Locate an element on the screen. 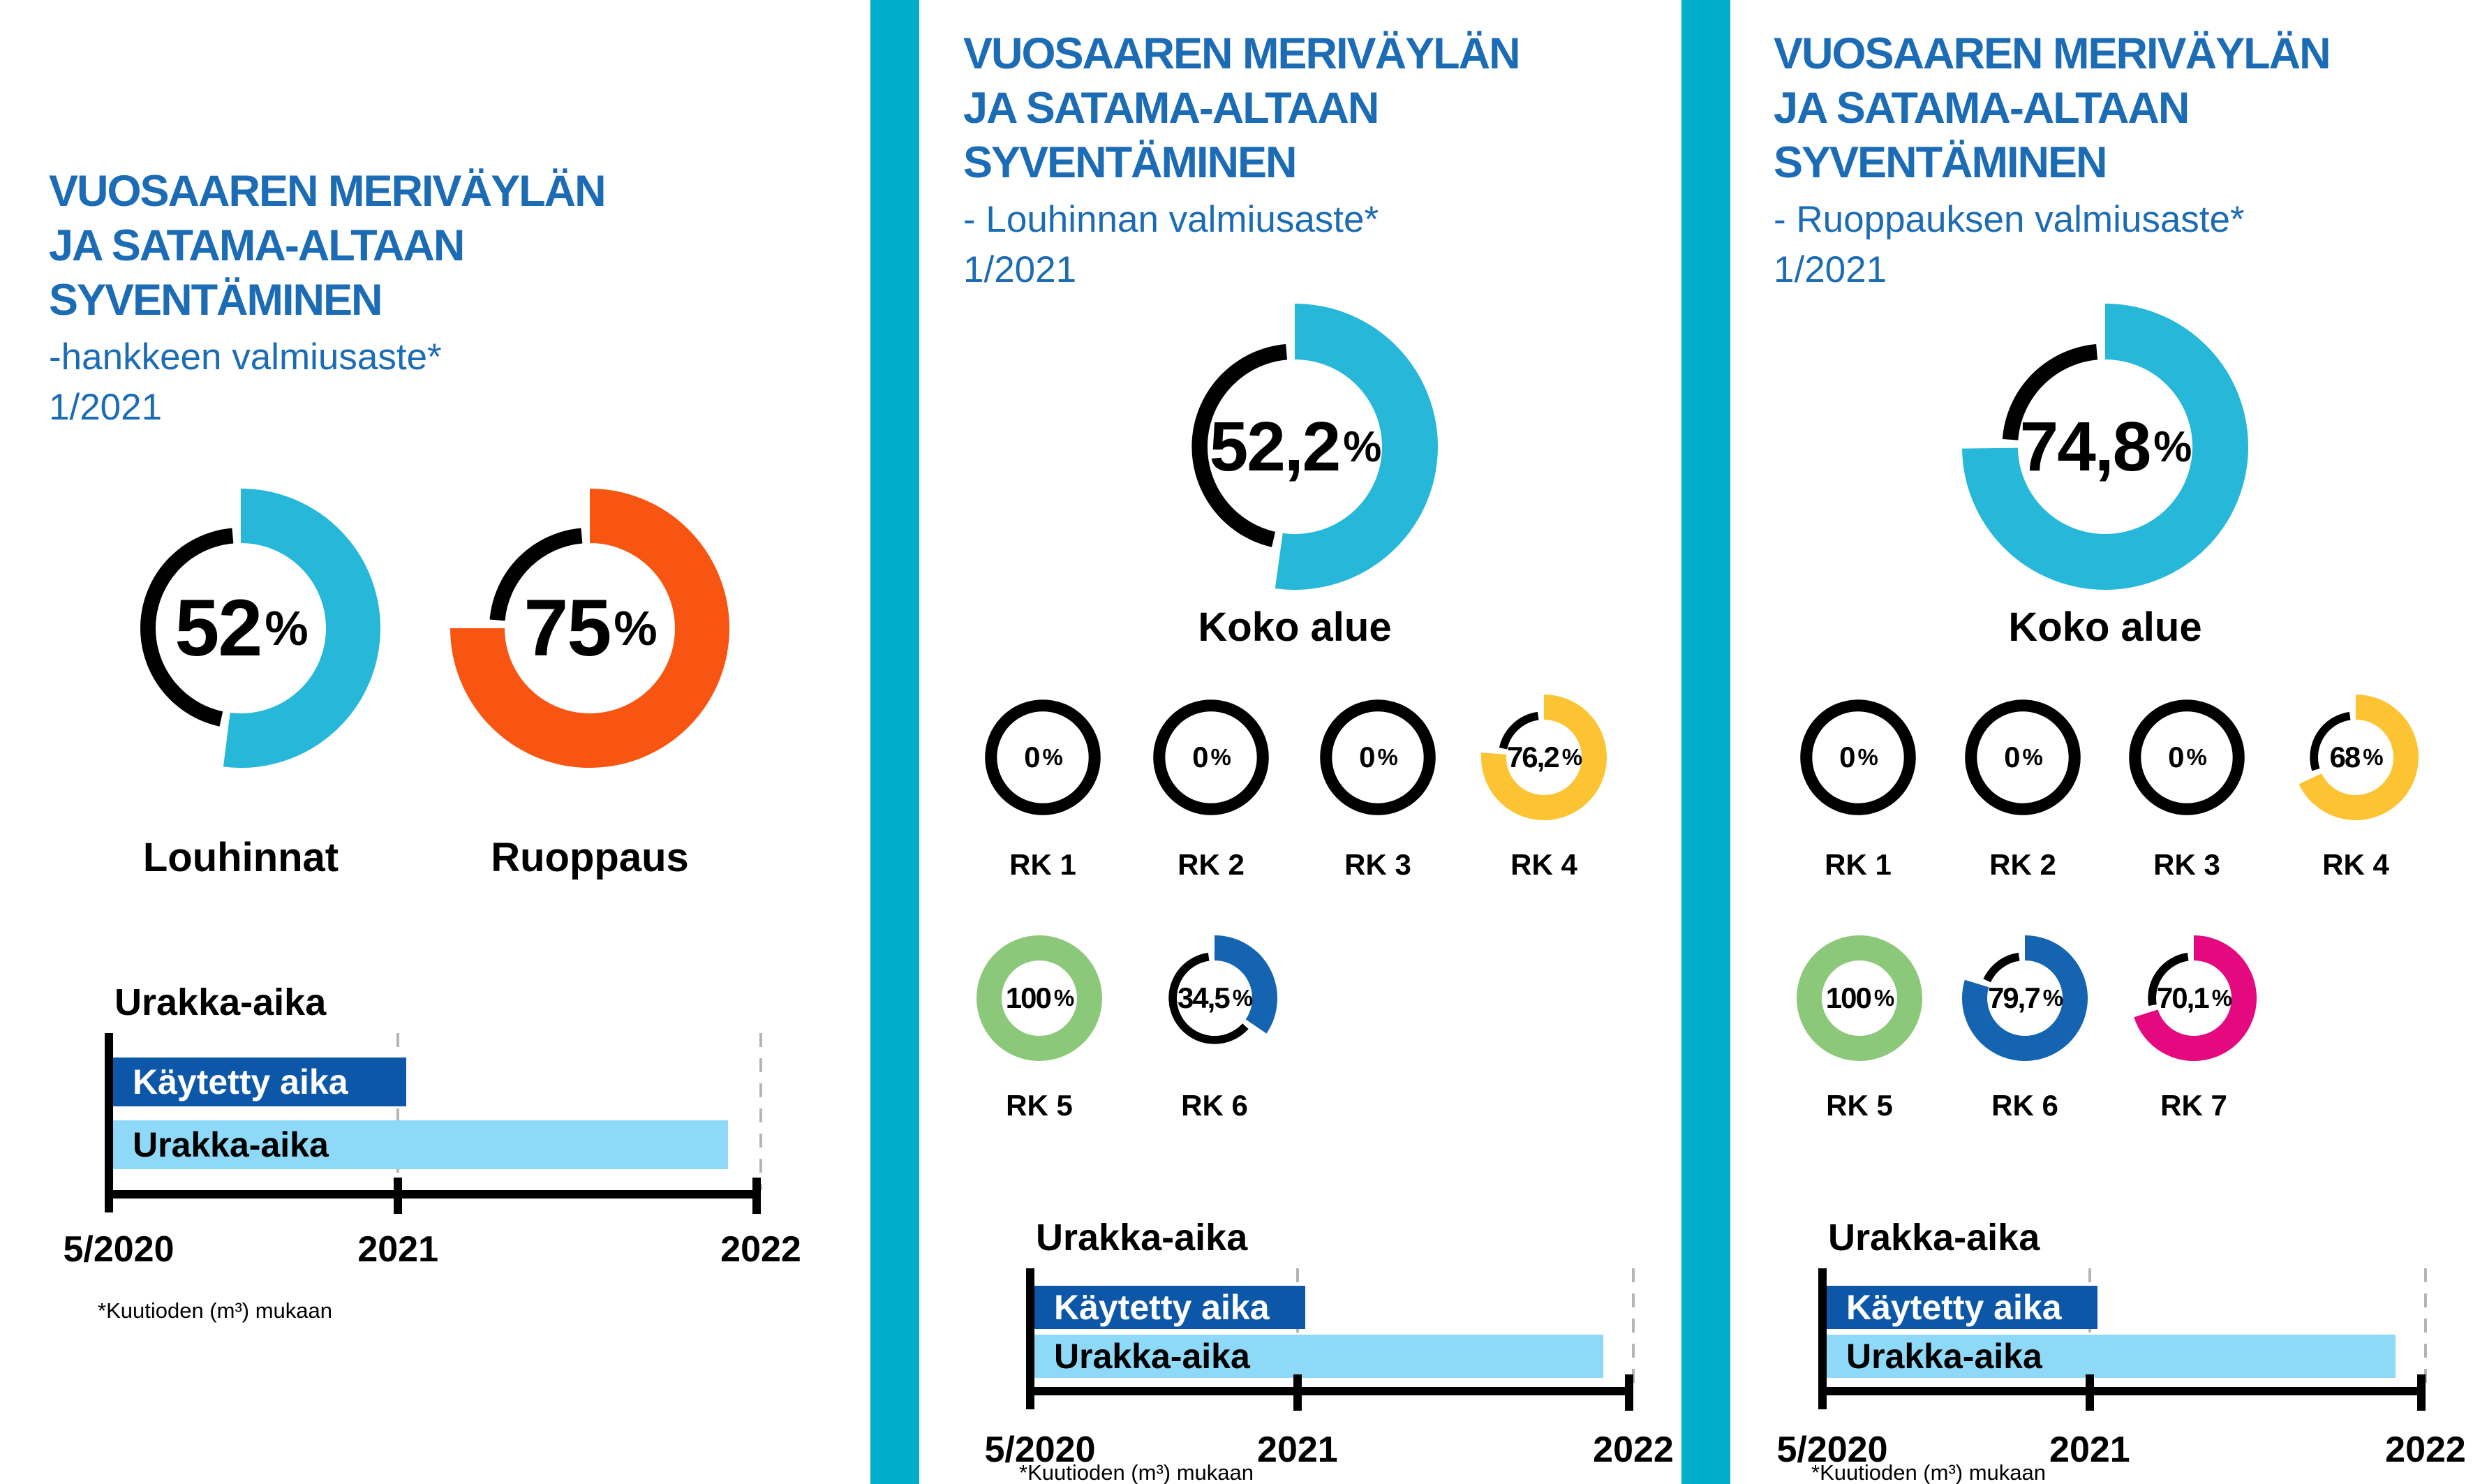  gauge-value-number: 52 is located at coordinates (218, 628).